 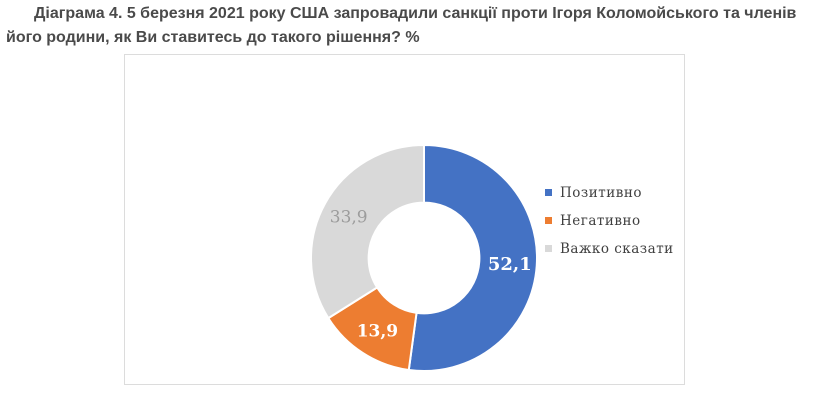 I want to click on legend-item-2: Важко сказати, so click(x=609, y=248).